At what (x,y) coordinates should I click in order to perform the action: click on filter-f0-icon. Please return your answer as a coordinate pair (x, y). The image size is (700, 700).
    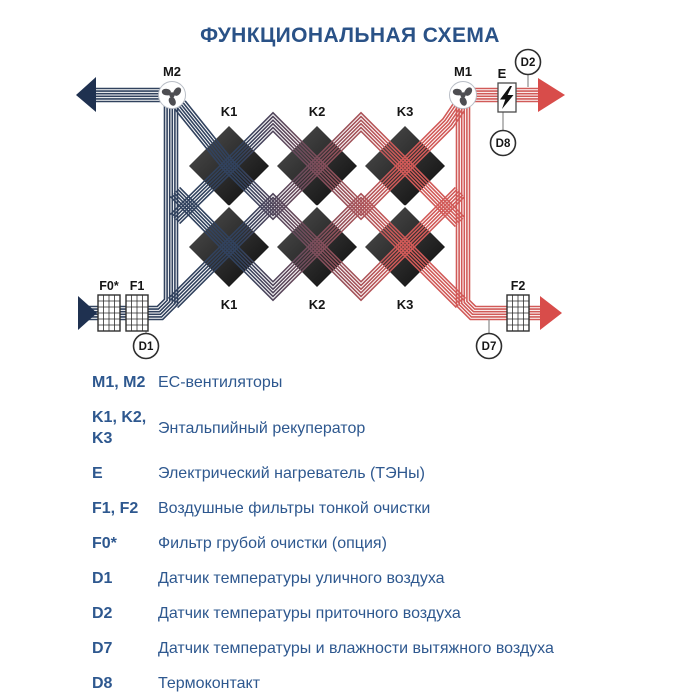
    Looking at the image, I should click on (109, 313).